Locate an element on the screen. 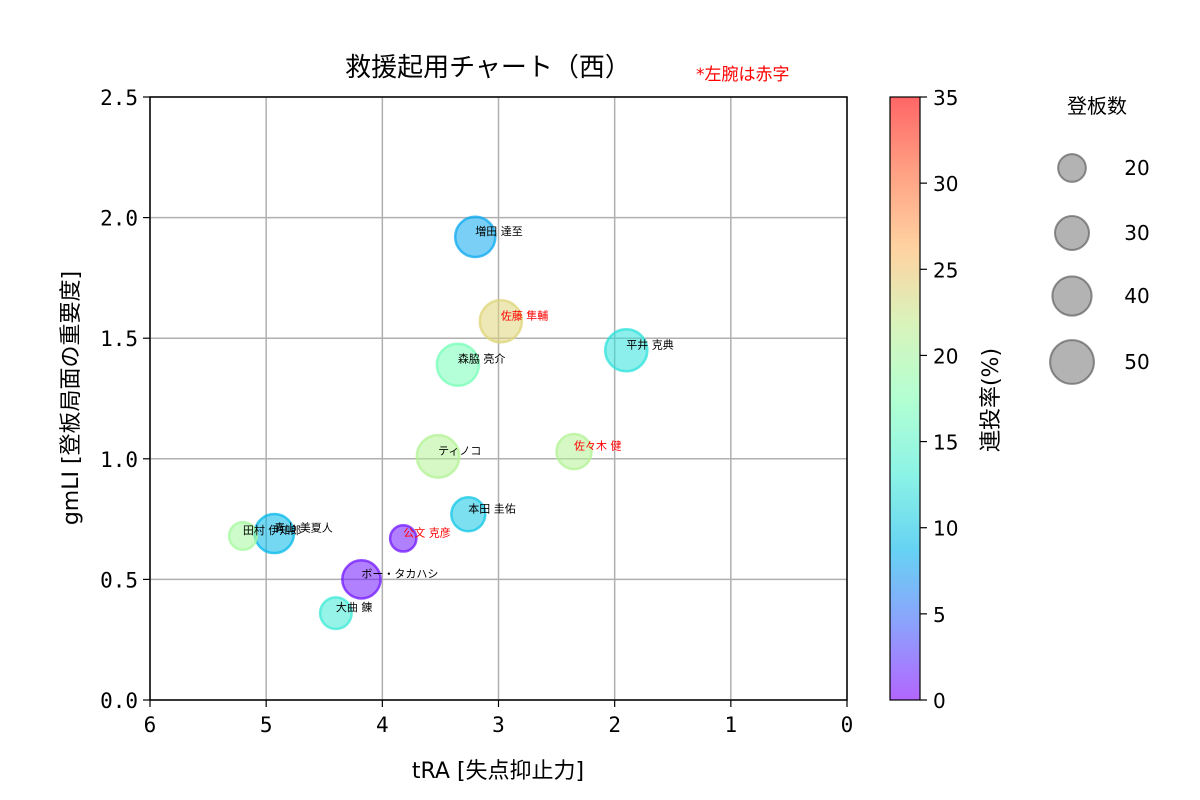 This screenshot has height=800, width=1200. colorbar-tick-label: 10 is located at coordinates (945, 529).